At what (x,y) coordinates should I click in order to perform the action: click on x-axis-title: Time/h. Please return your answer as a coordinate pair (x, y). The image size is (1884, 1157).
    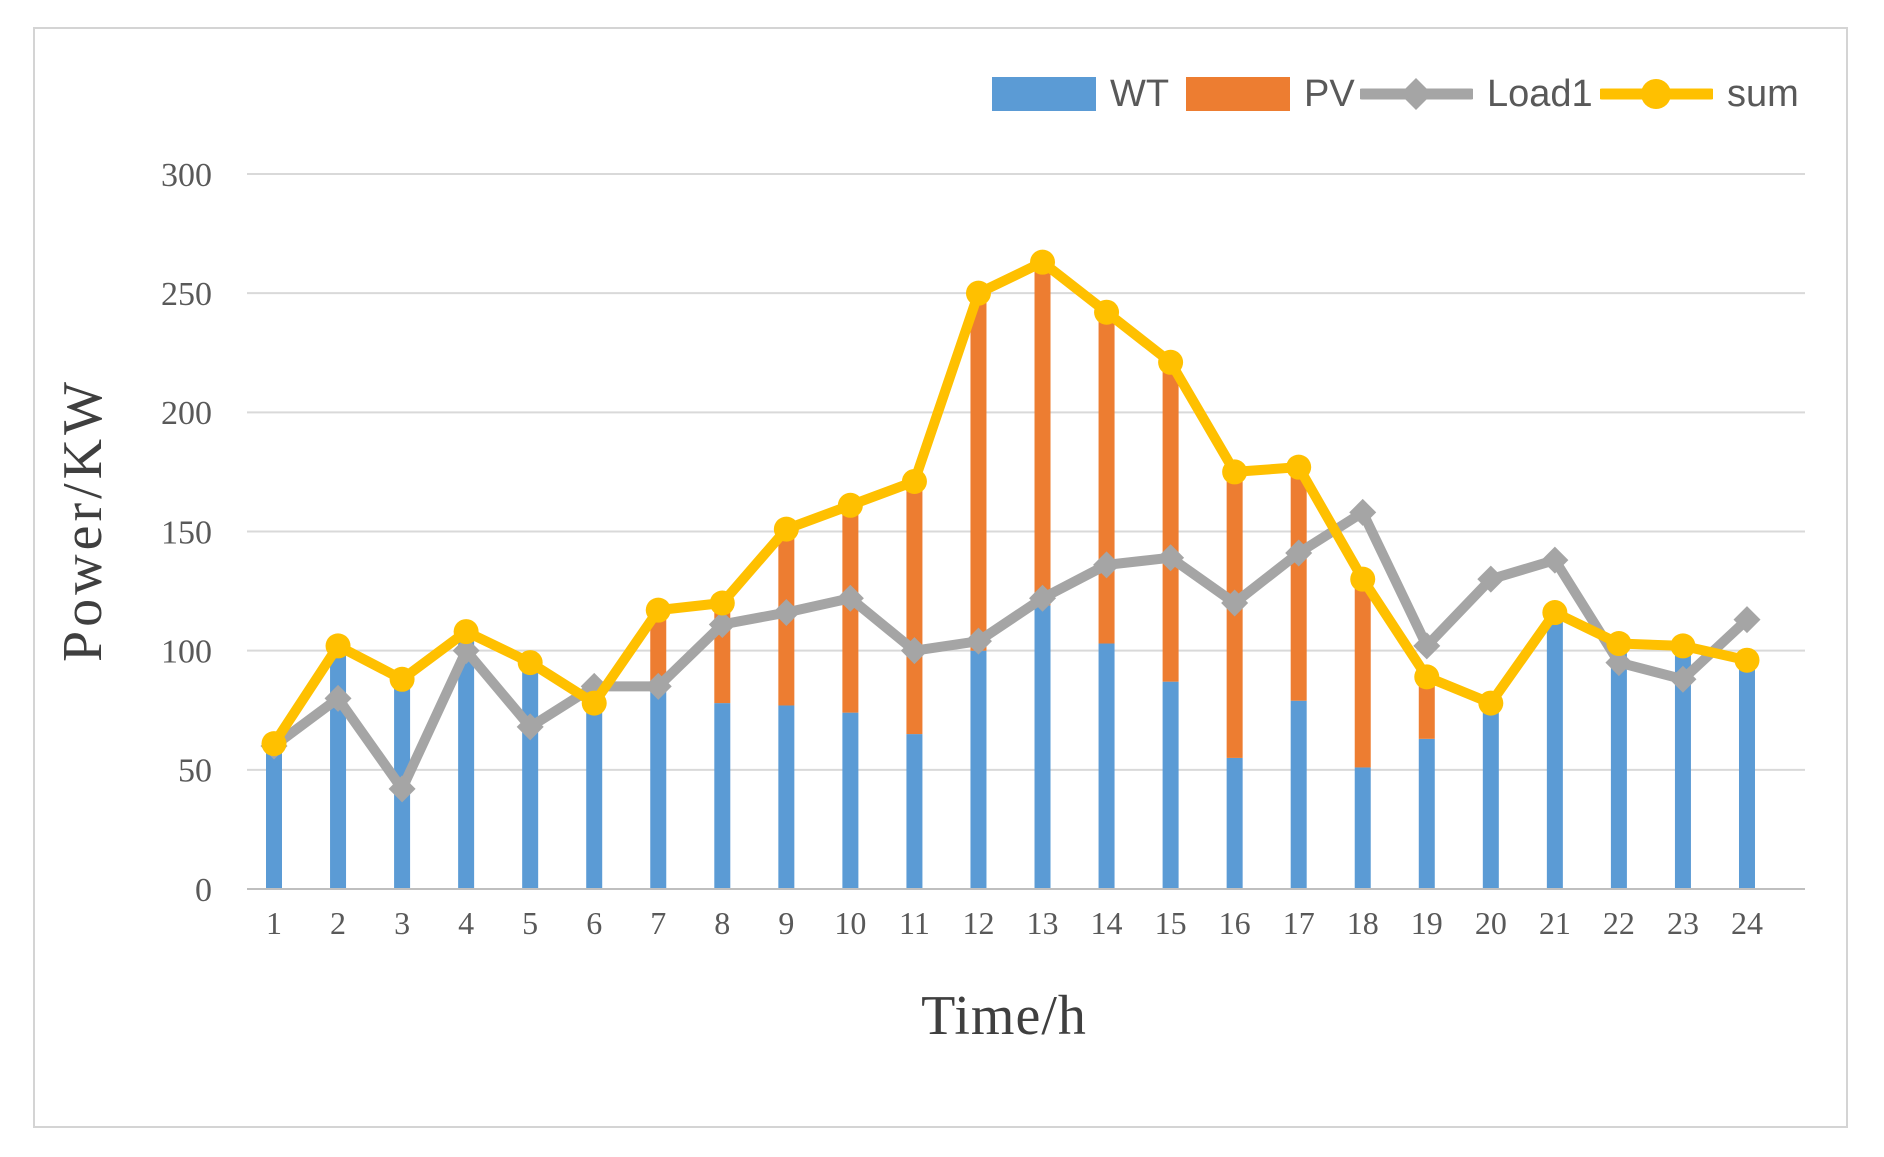
    Looking at the image, I should click on (1004, 1016).